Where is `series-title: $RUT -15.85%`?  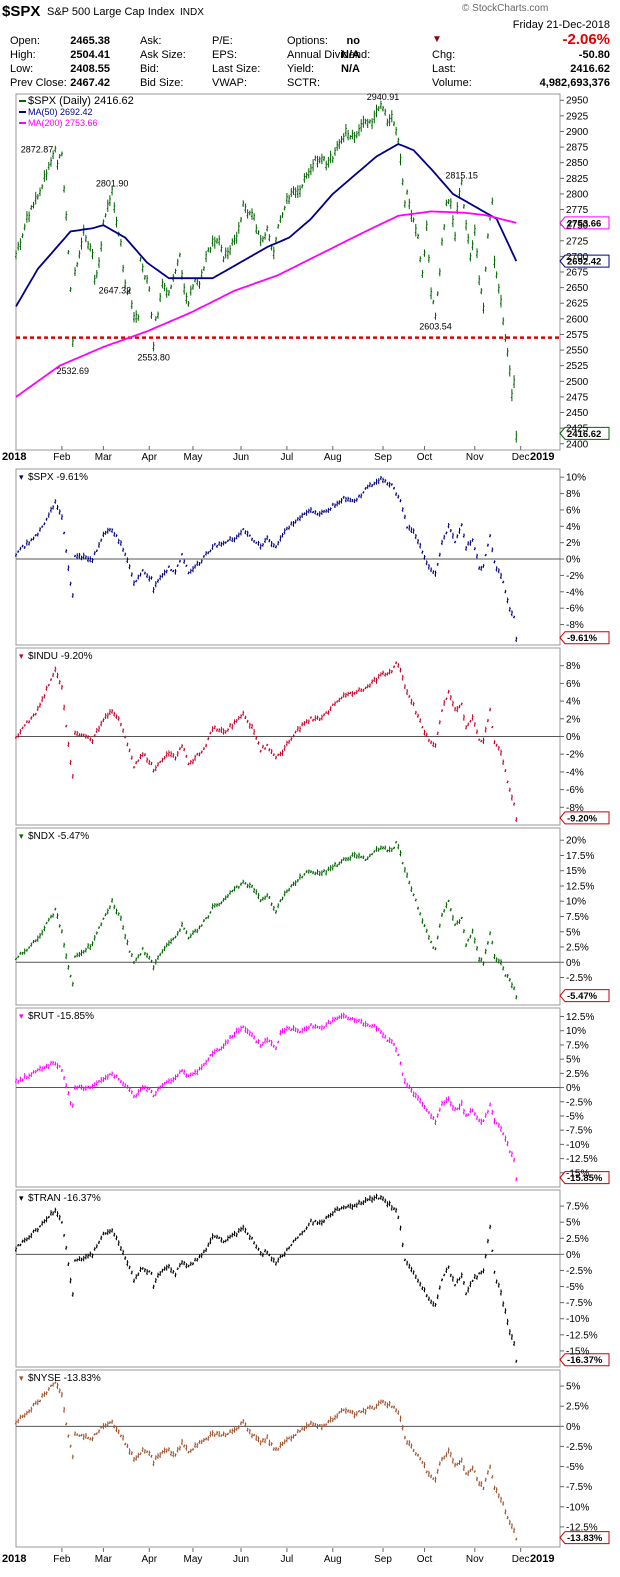 series-title: $RUT -15.85% is located at coordinates (61, 1016).